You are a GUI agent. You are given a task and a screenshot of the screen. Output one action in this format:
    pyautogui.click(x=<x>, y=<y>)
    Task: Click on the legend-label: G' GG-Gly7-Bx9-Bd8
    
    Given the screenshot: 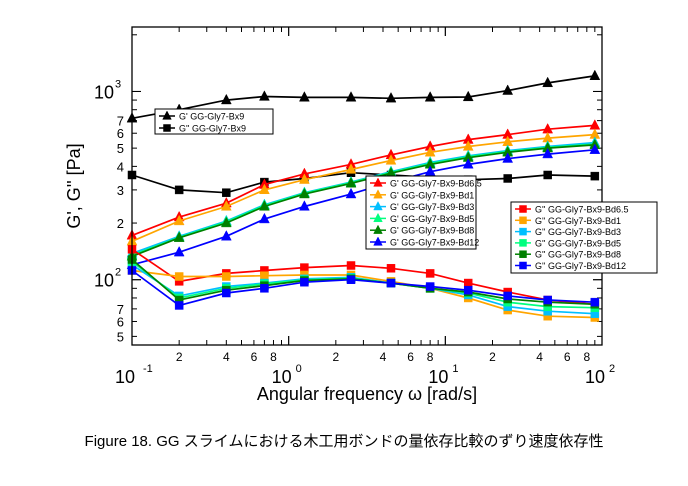 What is the action you would take?
    pyautogui.click(x=432, y=231)
    